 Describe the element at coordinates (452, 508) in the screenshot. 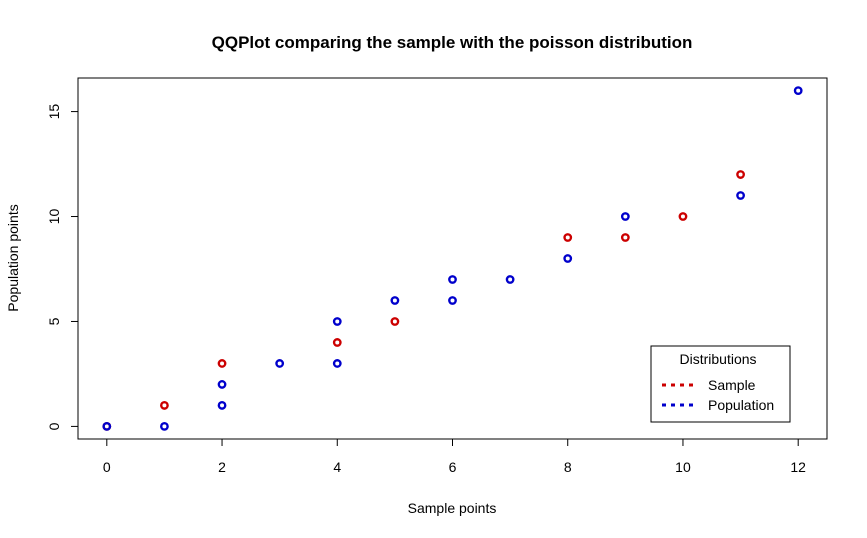

I see `x-axis-label: Sample points` at that location.